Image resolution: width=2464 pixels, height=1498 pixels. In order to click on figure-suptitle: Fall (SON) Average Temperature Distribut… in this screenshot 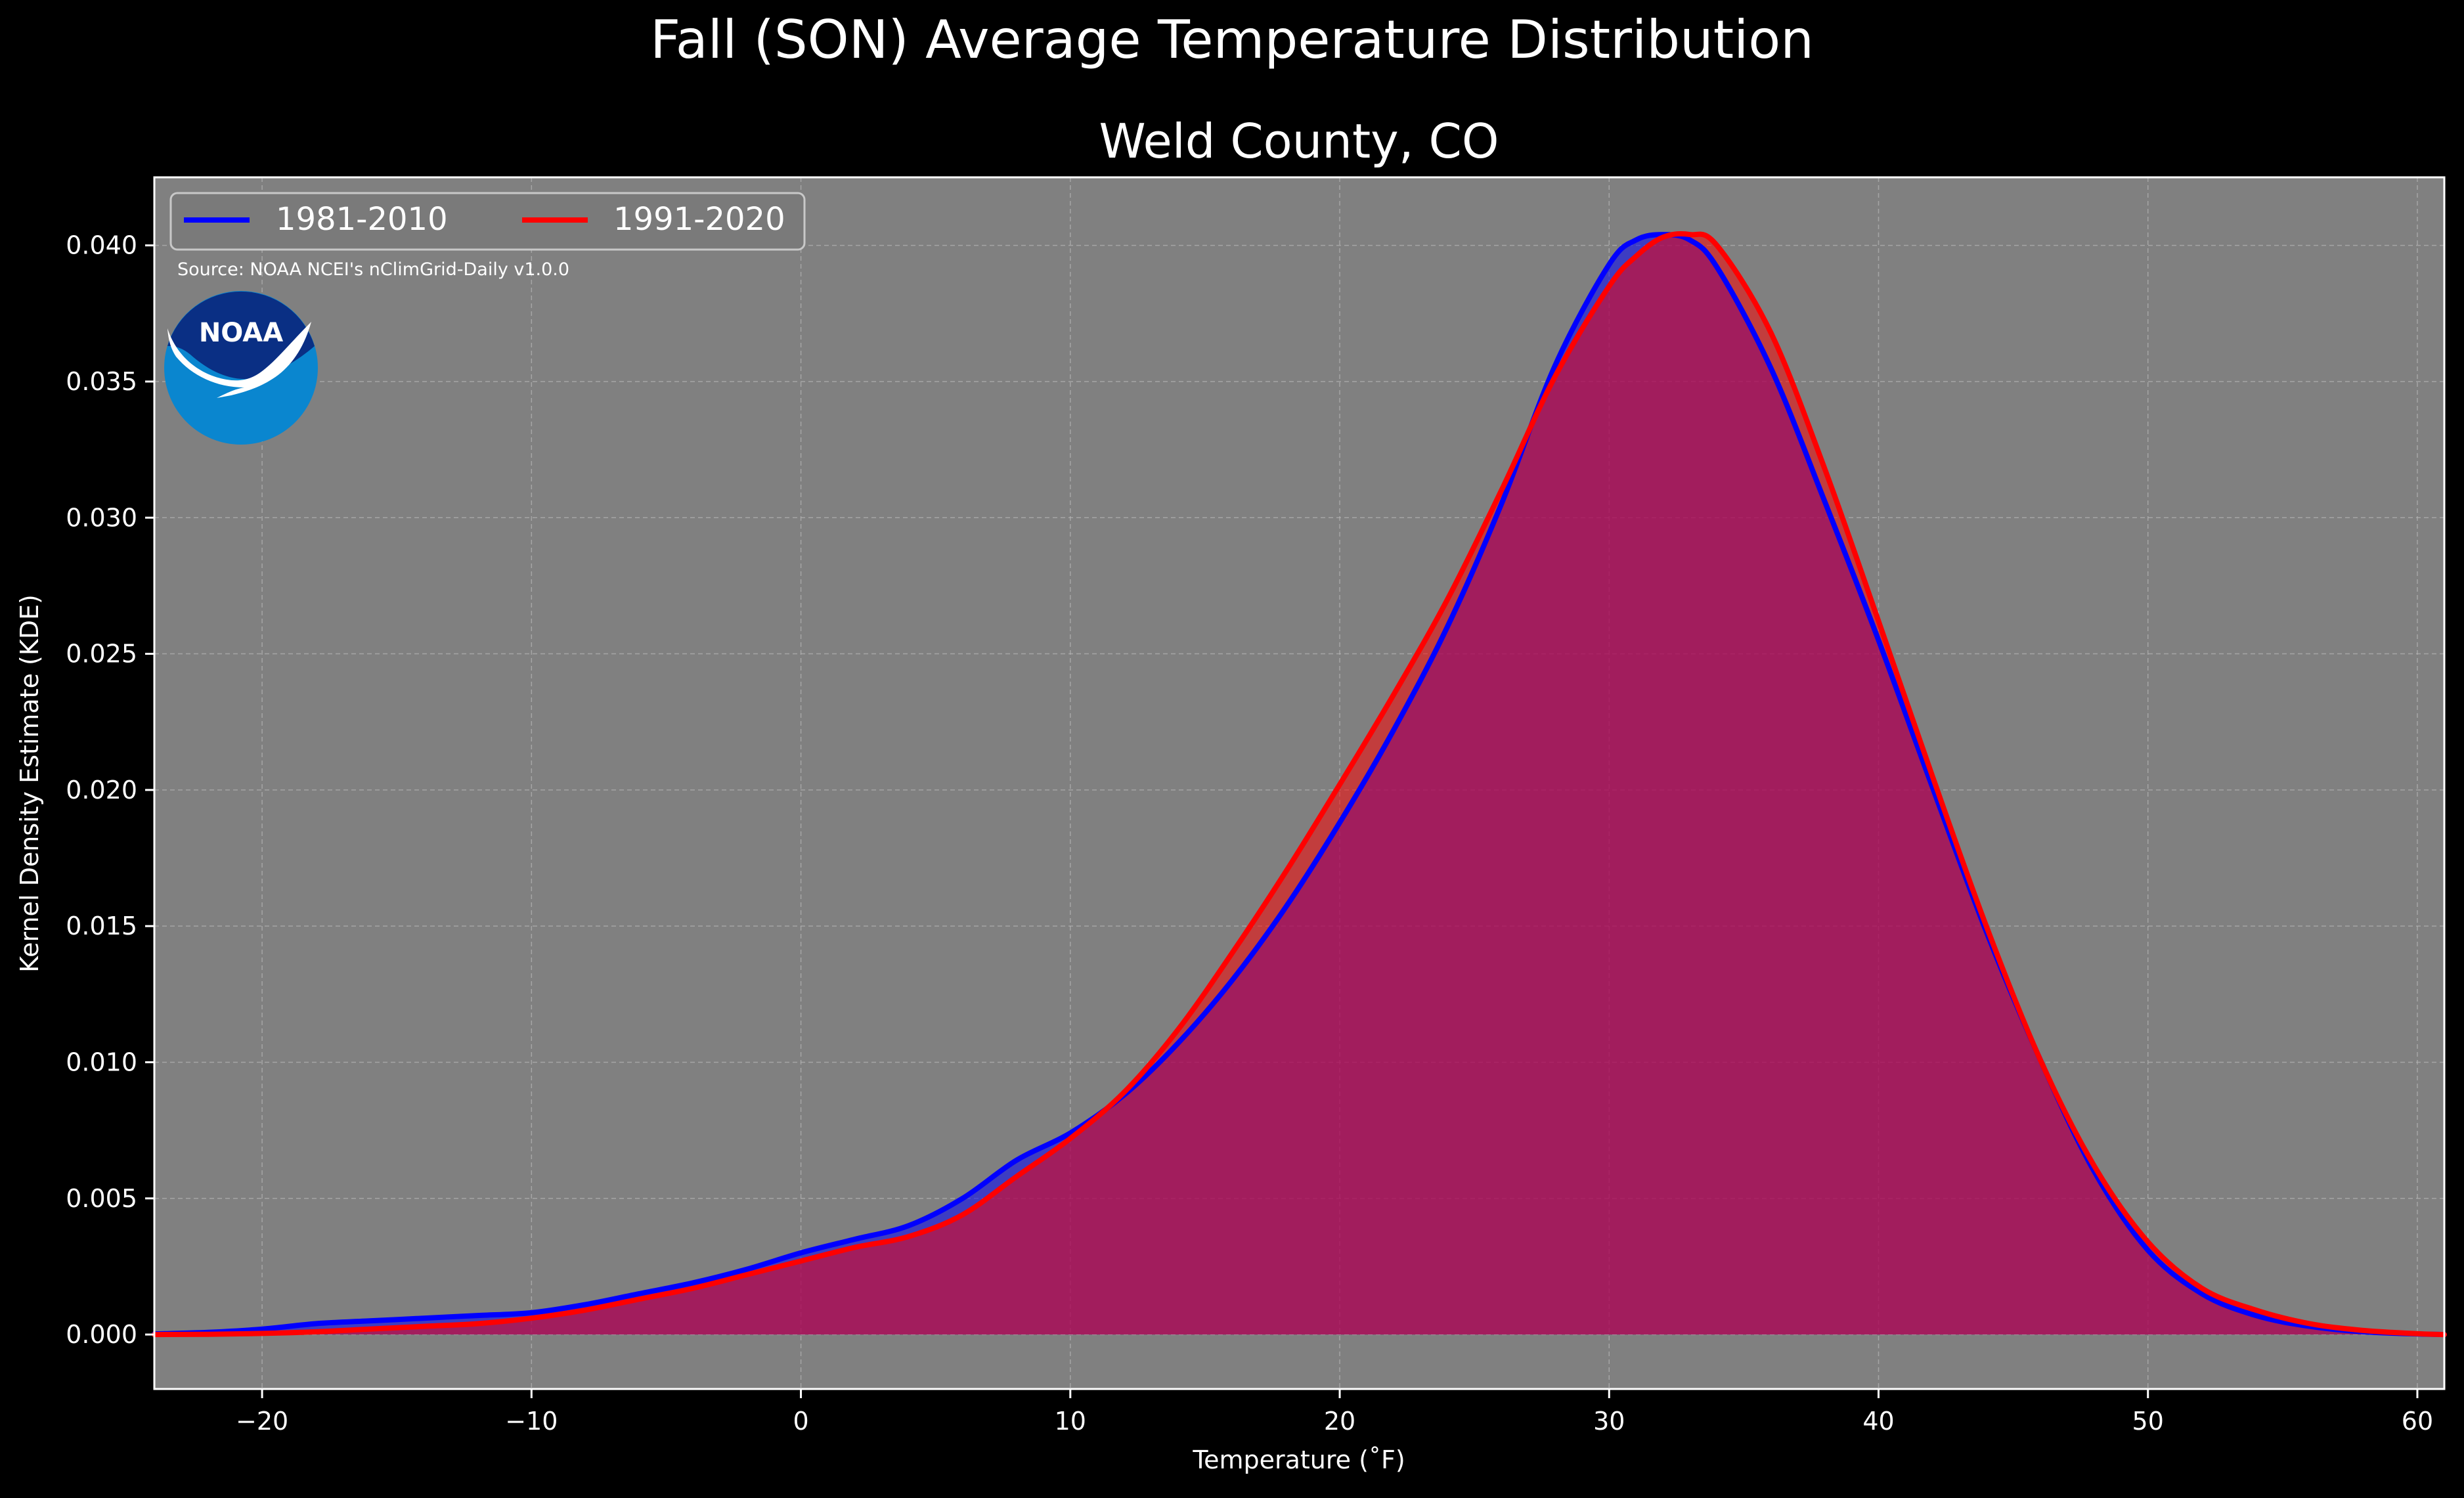, I will do `click(1232, 40)`.